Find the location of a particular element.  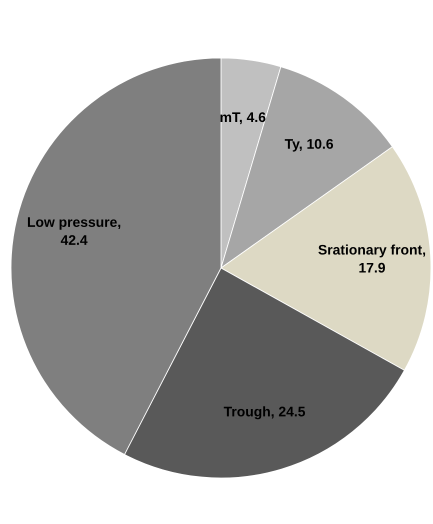

slice-label: mT, 4.6 is located at coordinates (243, 118).